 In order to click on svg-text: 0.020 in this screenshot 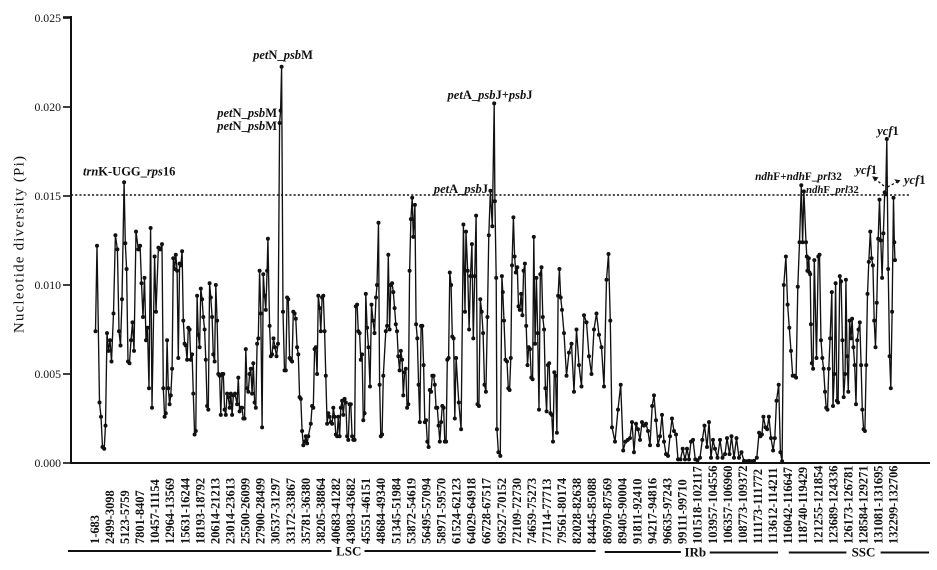, I will do `click(47, 107)`.